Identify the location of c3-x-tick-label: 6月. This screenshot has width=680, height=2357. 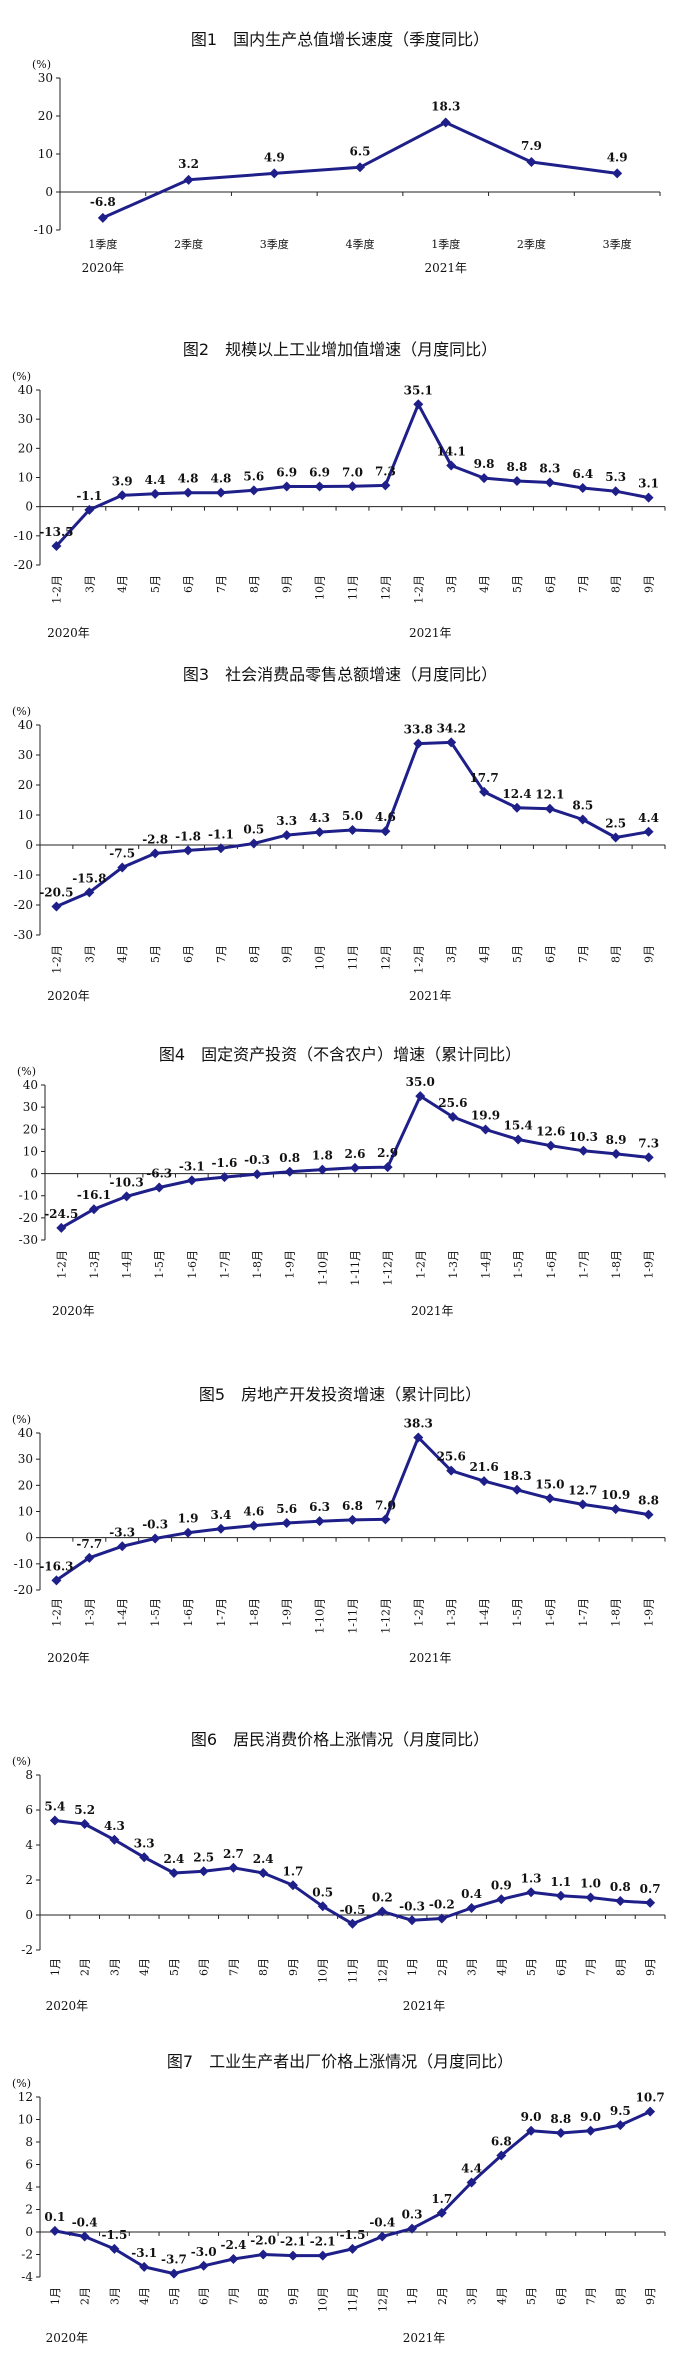
(550, 954).